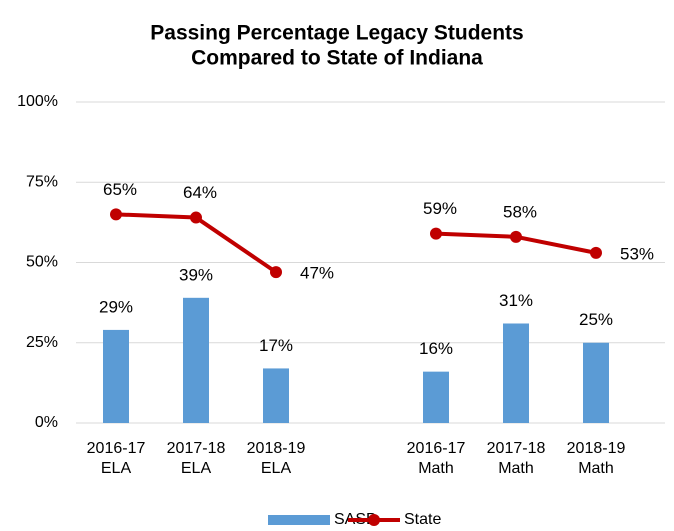 Image resolution: width=674 pixels, height=531 pixels. Describe the element at coordinates (42, 342) in the screenshot. I see `y-tick-label: 25%` at that location.